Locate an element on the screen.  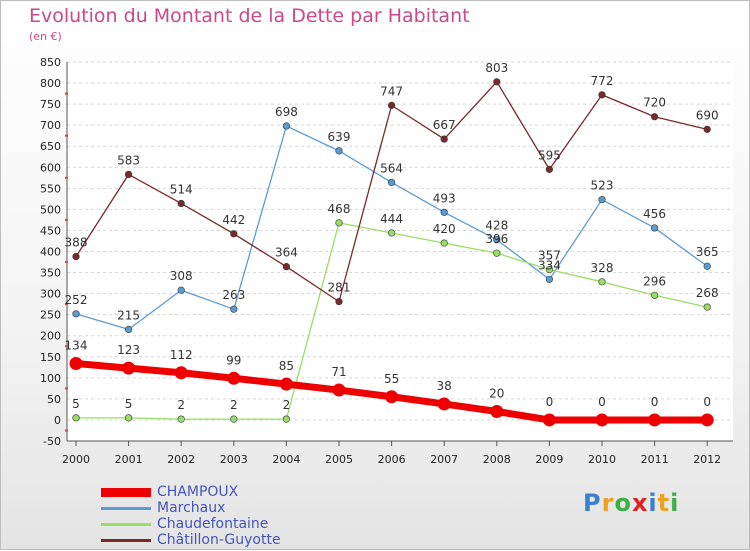
y-tick-label: 100 is located at coordinates (50, 378).